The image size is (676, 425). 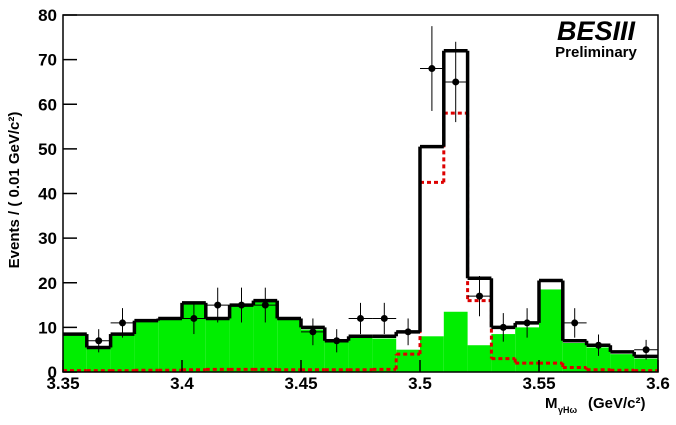 What do you see at coordinates (568, 410) in the screenshot?
I see `x-axis-label-sub: γHω` at bounding box center [568, 410].